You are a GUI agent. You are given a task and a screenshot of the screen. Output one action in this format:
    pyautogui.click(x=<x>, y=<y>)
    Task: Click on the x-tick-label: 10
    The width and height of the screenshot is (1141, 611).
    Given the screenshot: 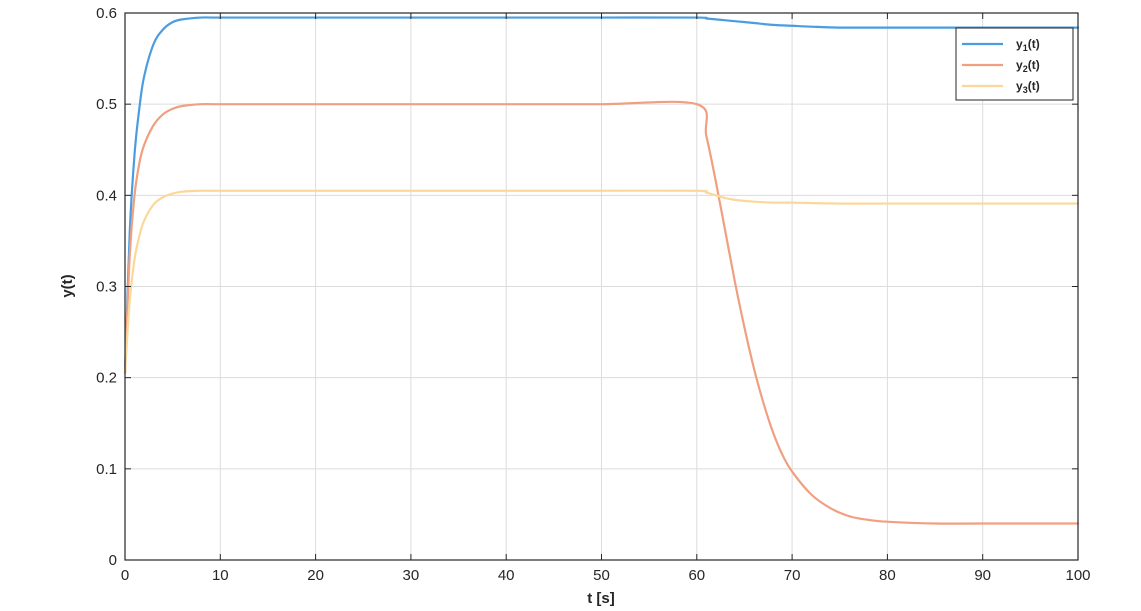 What is the action you would take?
    pyautogui.click(x=220, y=575)
    